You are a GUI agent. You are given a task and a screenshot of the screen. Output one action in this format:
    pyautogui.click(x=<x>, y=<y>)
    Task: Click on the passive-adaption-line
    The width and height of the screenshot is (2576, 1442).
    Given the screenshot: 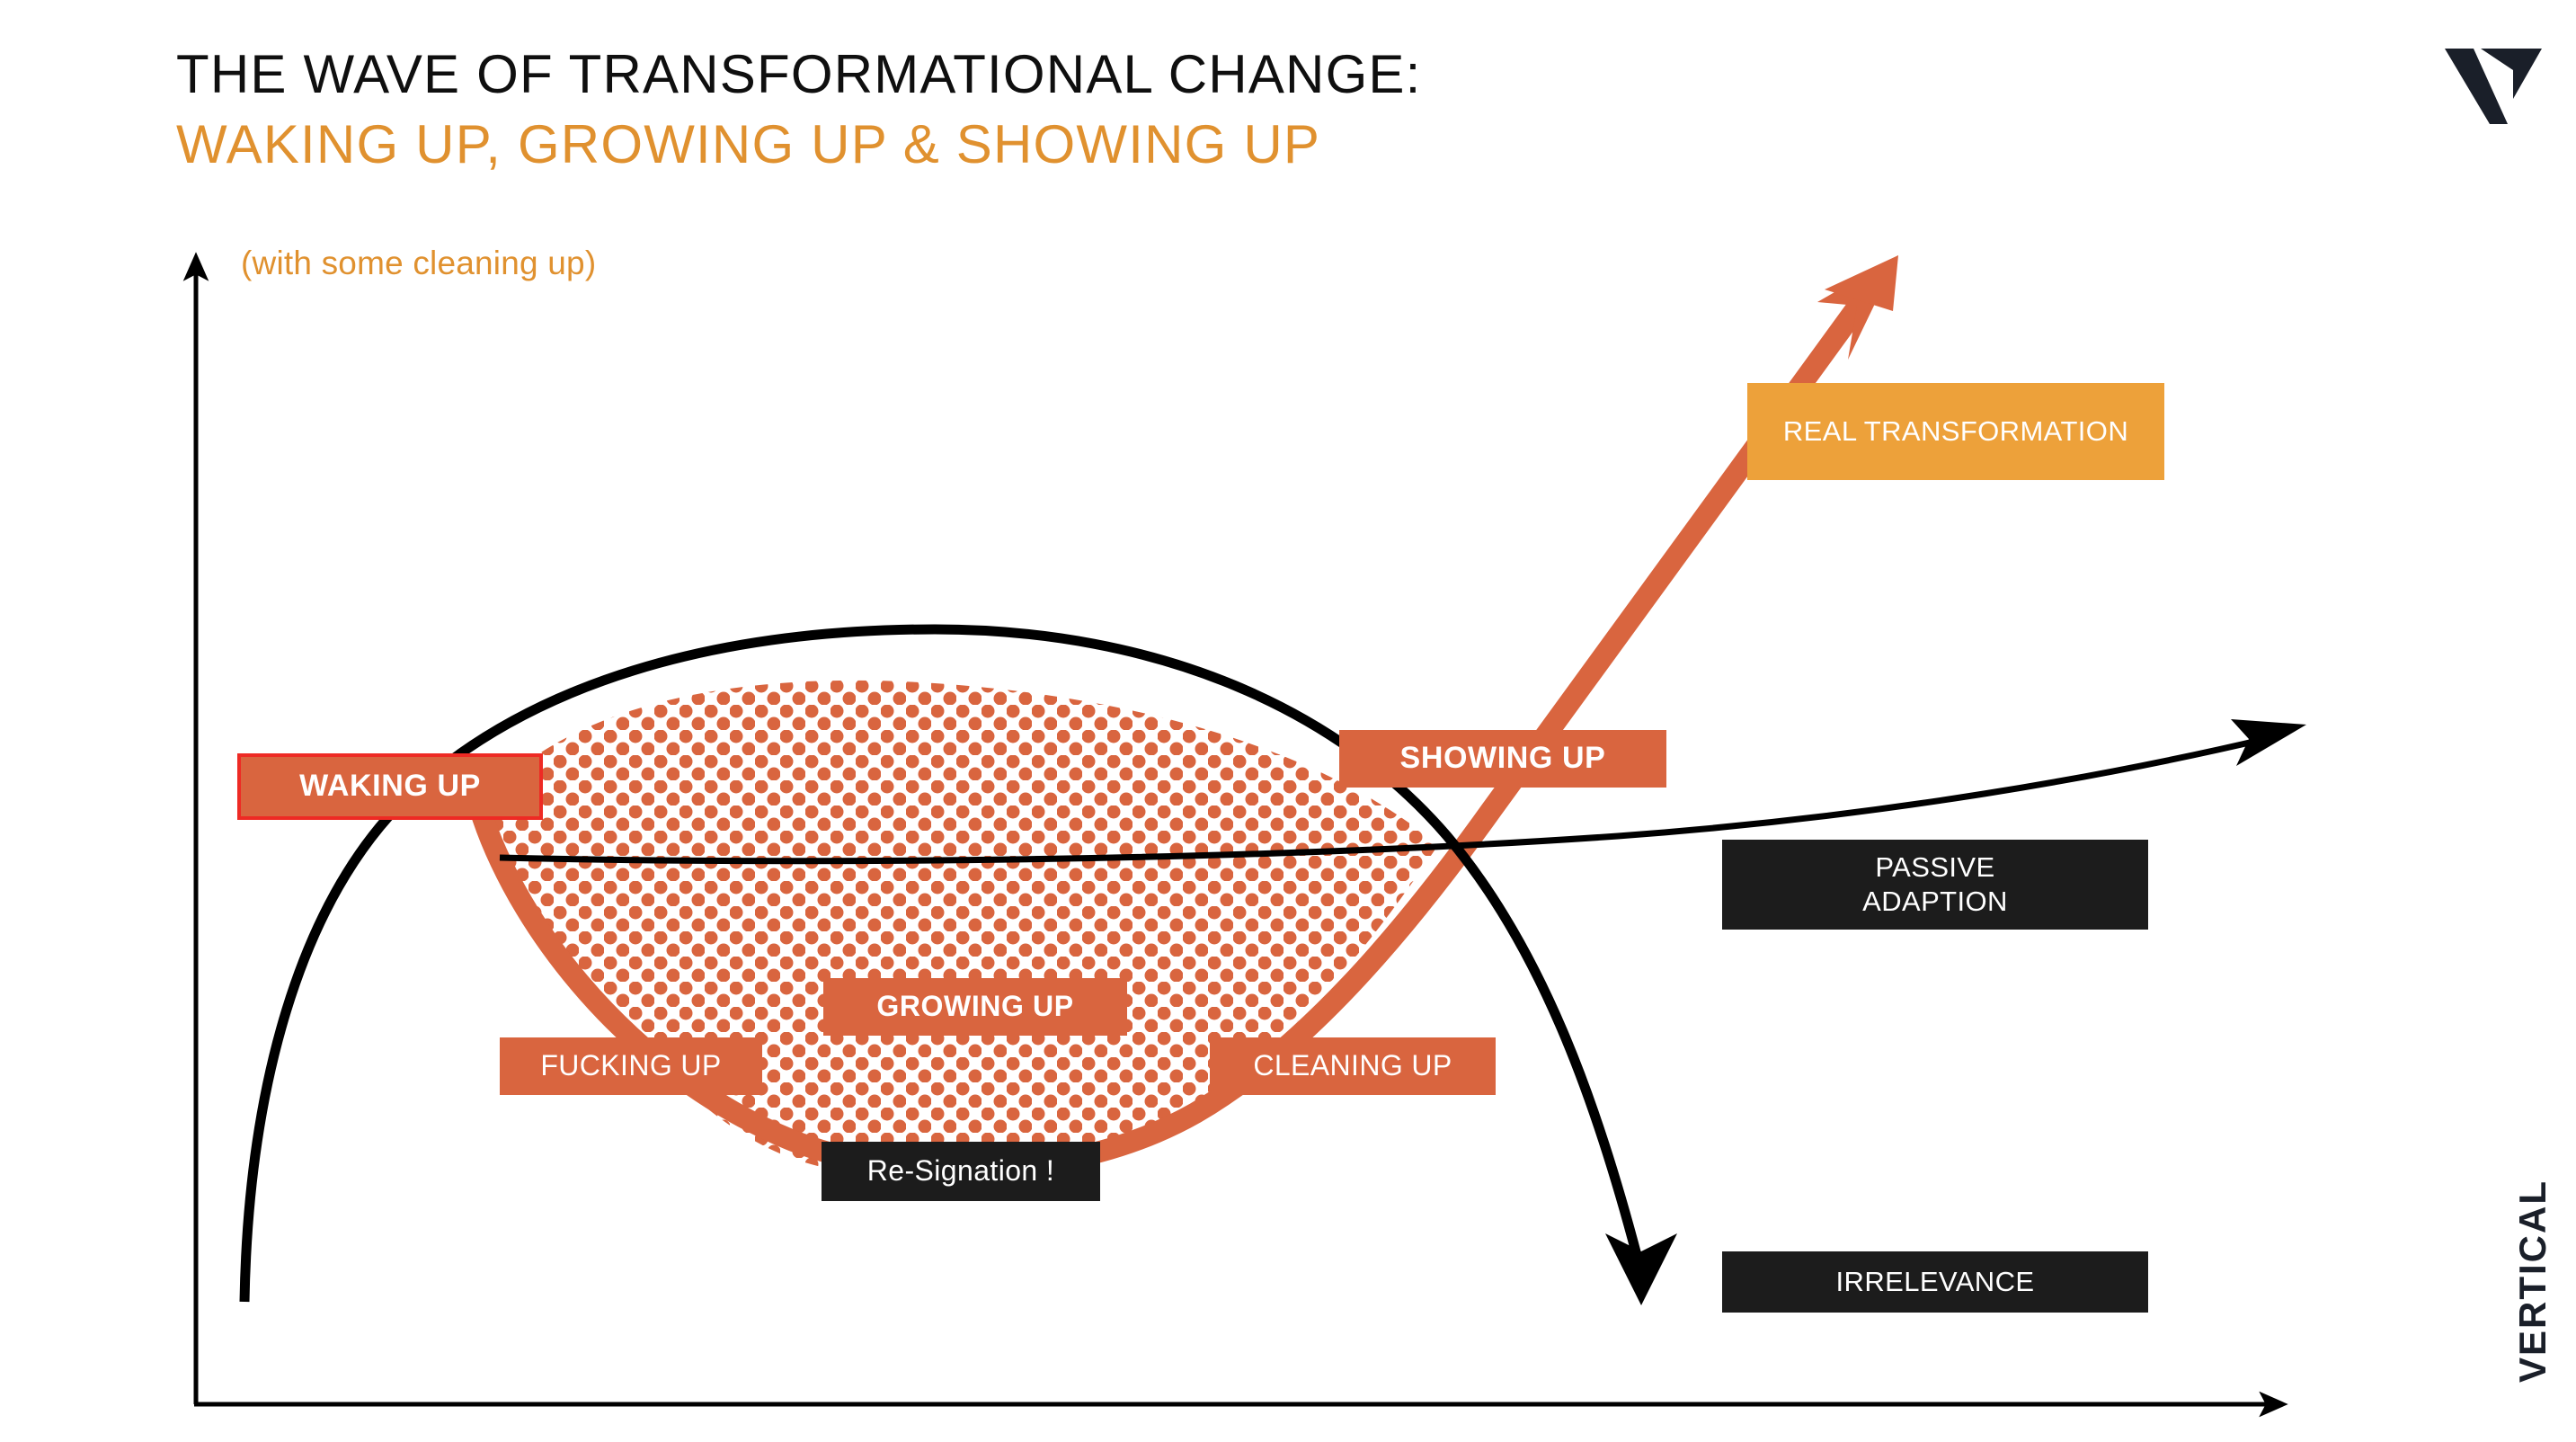 What is the action you would take?
    pyautogui.click(x=1382, y=800)
    